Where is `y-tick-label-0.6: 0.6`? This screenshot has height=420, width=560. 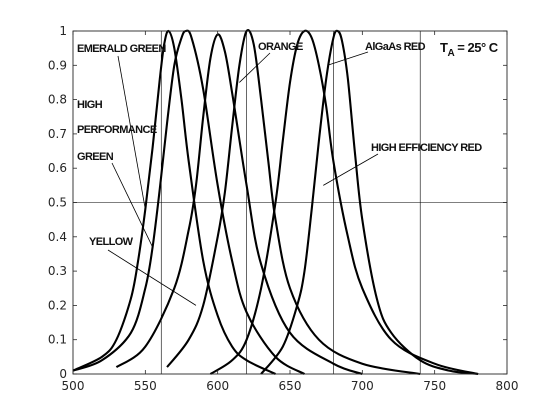 y-tick-label-0.6: 0.6 is located at coordinates (57, 168).